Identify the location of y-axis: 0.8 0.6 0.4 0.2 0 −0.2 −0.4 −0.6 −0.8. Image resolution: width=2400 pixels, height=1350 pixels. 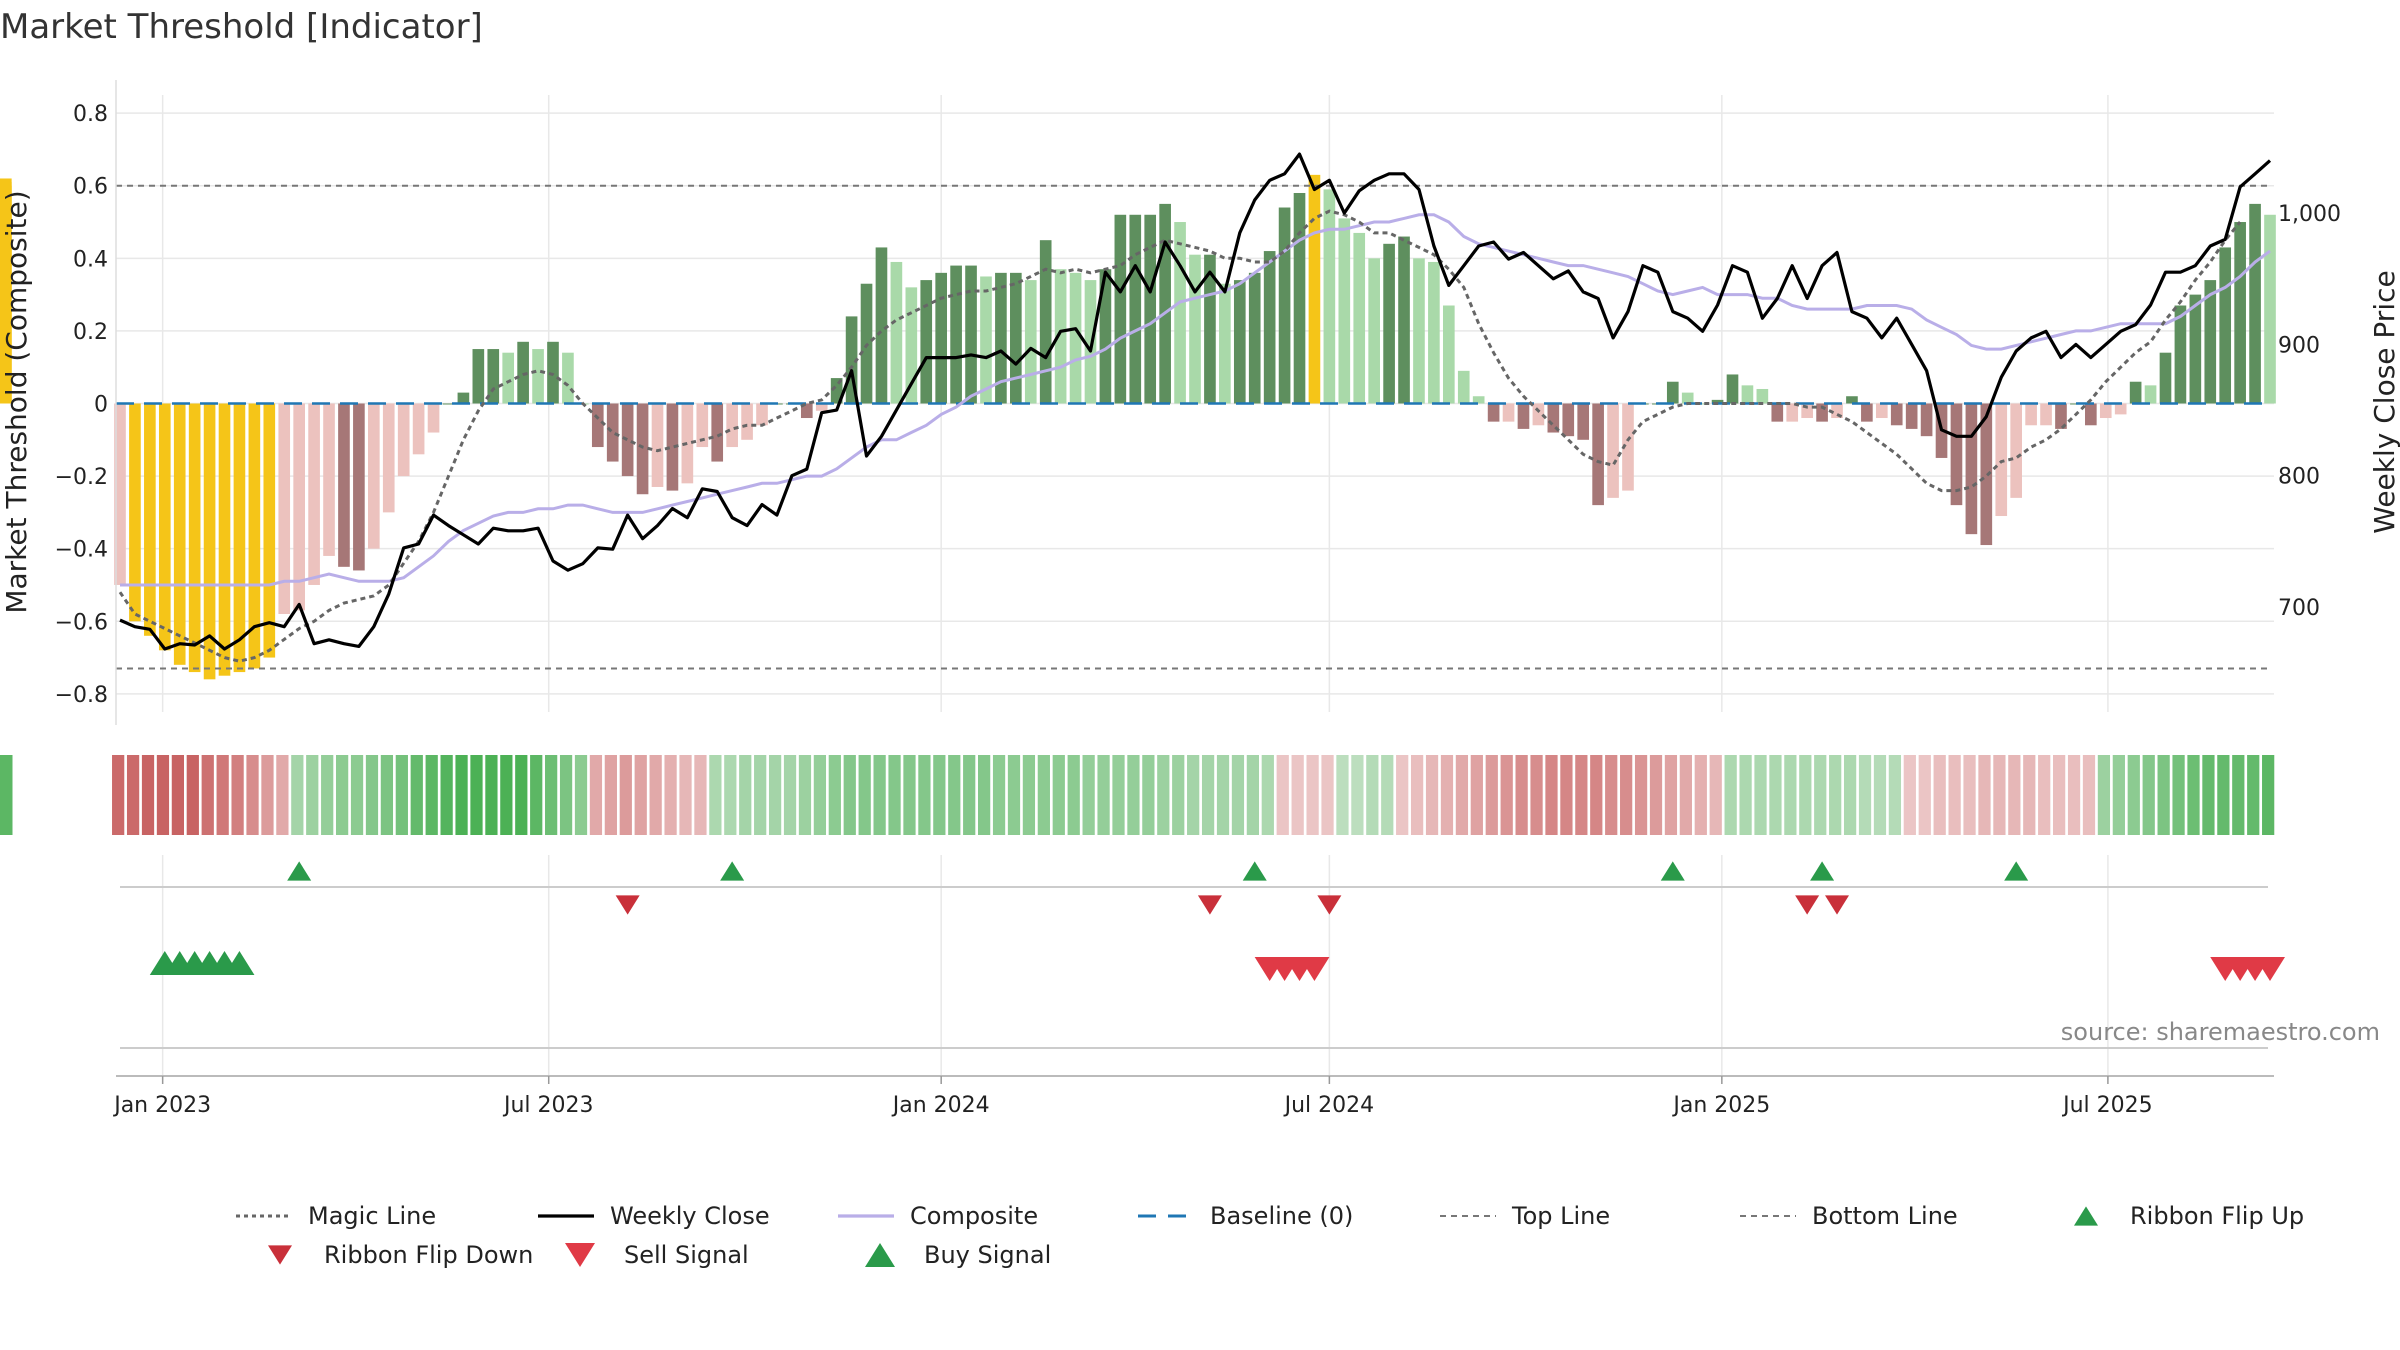
(86, 402).